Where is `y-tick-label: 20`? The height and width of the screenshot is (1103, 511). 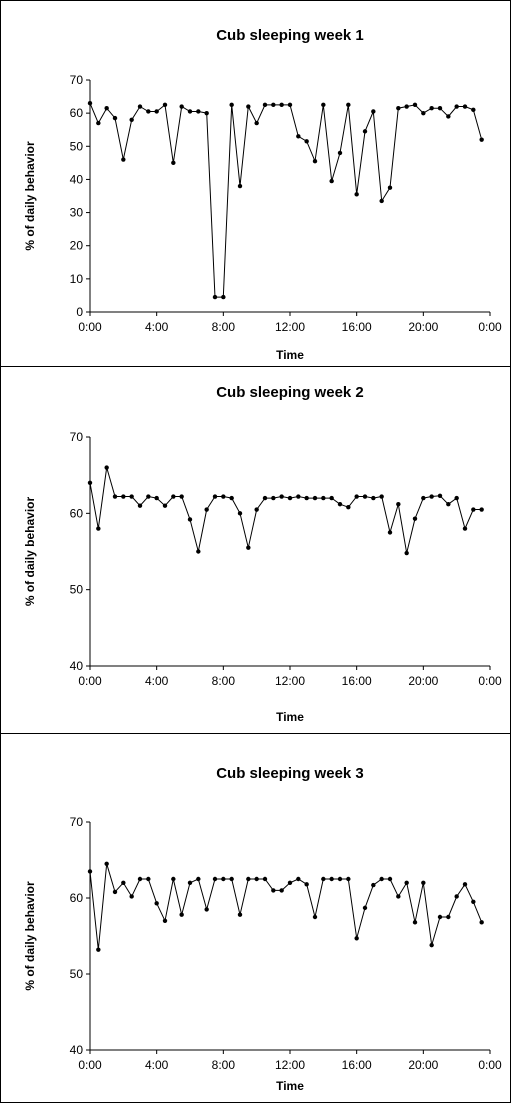 y-tick-label: 20 is located at coordinates (77, 246).